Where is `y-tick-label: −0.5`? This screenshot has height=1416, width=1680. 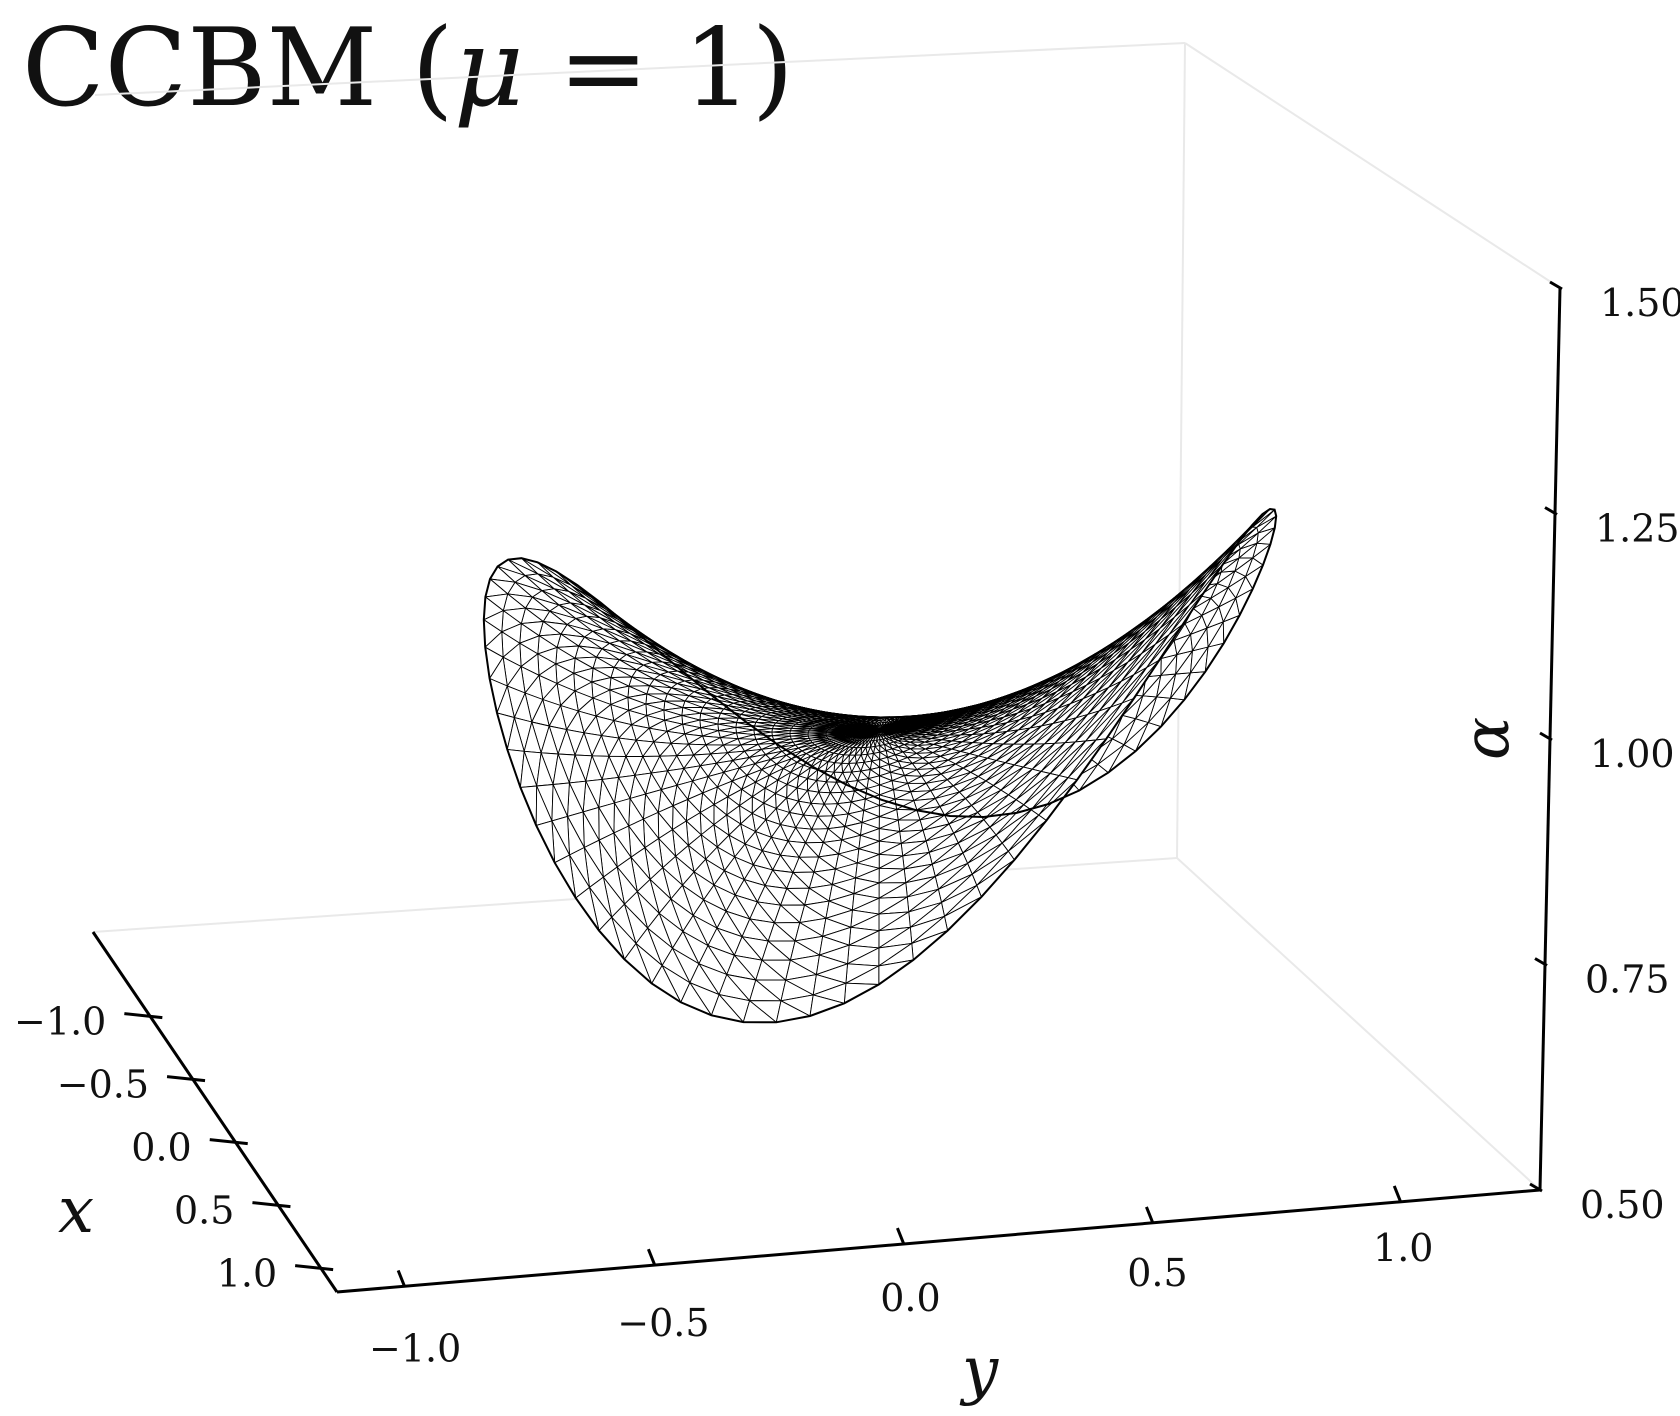
y-tick-label: −0.5 is located at coordinates (663, 1323).